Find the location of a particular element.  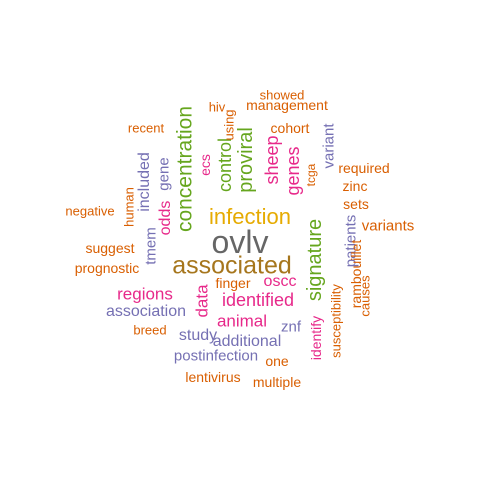

word-gene: gene is located at coordinates (164, 174).